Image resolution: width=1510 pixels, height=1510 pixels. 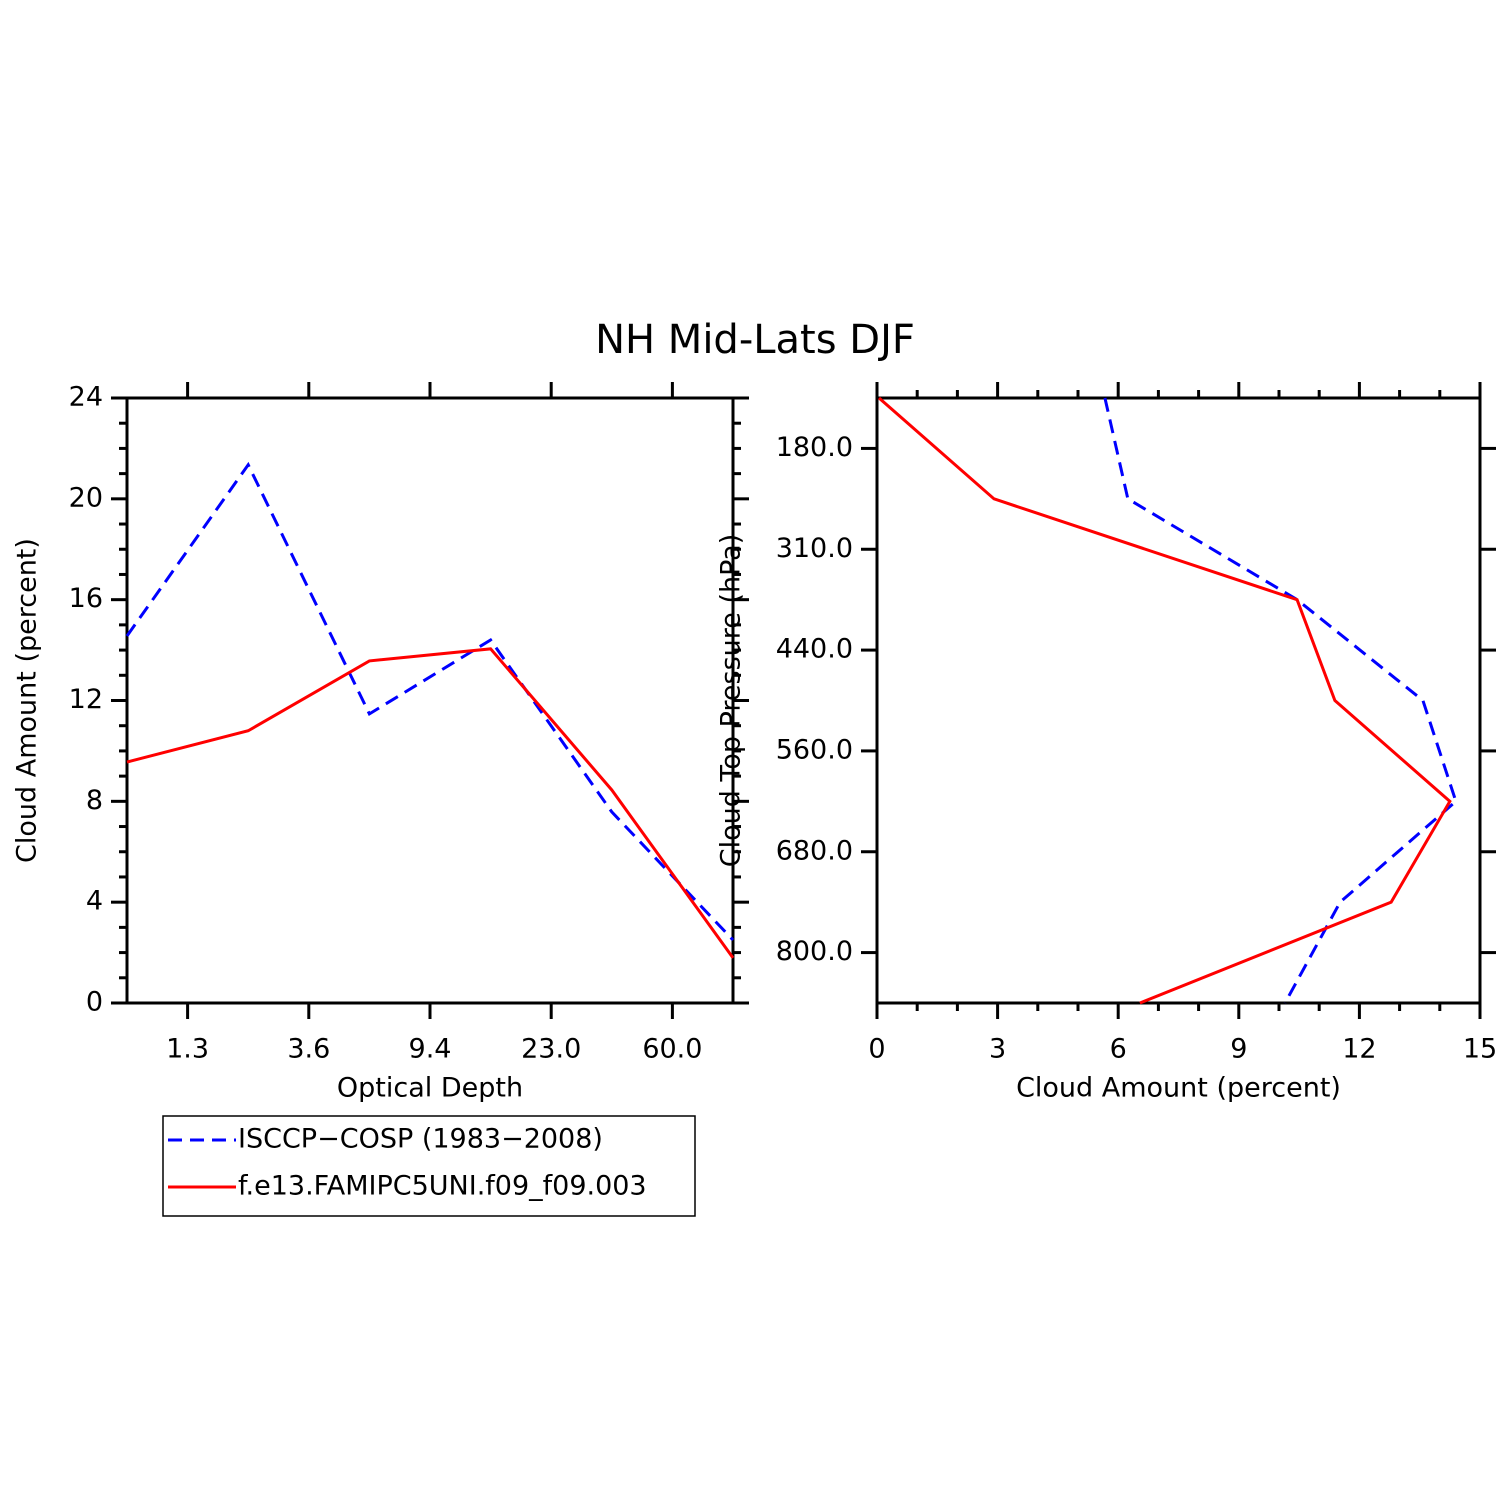 I want to click on y-tick-label: 20, so click(x=86, y=497).